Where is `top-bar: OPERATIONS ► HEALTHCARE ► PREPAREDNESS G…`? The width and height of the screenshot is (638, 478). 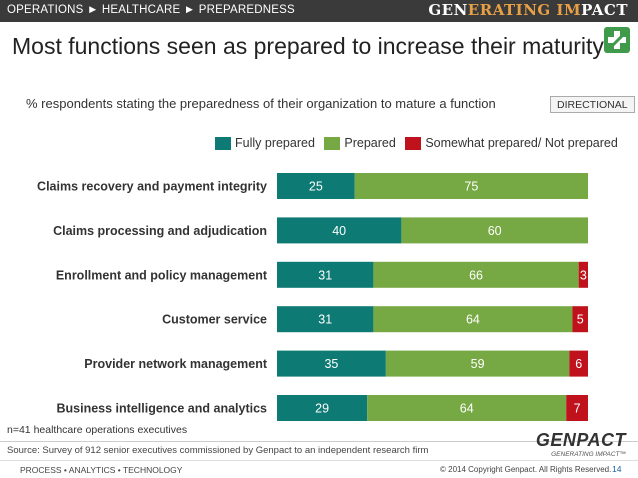 top-bar: OPERATIONS ► HEALTHCARE ► PREPAREDNESS G… is located at coordinates (319, 11).